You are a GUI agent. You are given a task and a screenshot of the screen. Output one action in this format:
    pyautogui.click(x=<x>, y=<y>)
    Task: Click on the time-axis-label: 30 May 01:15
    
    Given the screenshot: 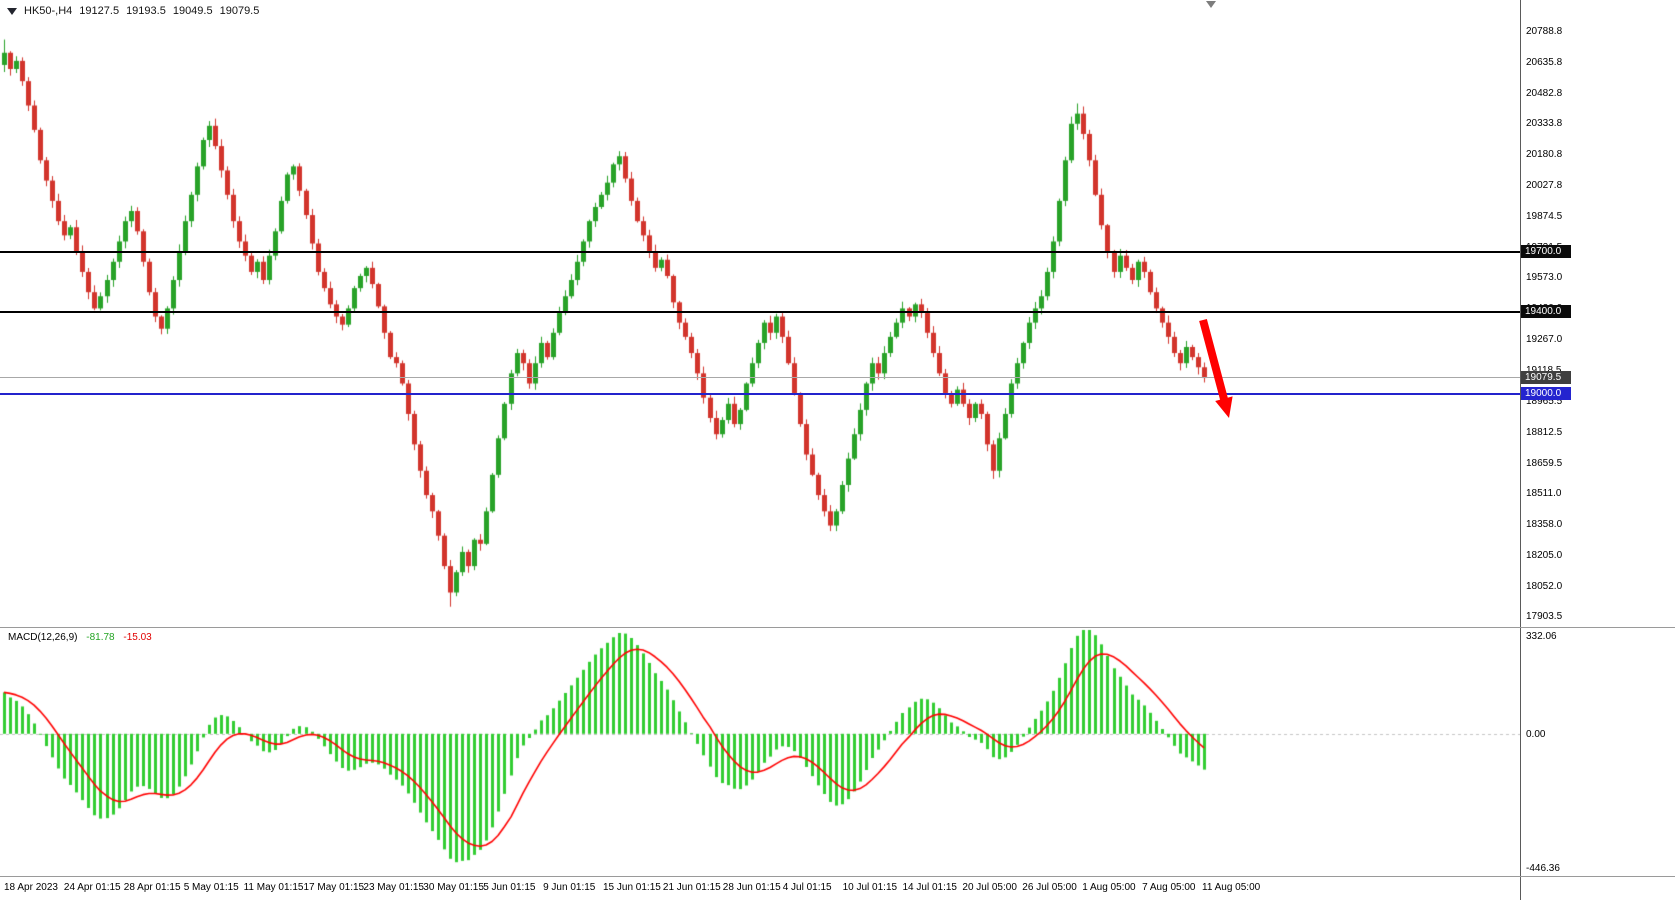 What is the action you would take?
    pyautogui.click(x=453, y=887)
    